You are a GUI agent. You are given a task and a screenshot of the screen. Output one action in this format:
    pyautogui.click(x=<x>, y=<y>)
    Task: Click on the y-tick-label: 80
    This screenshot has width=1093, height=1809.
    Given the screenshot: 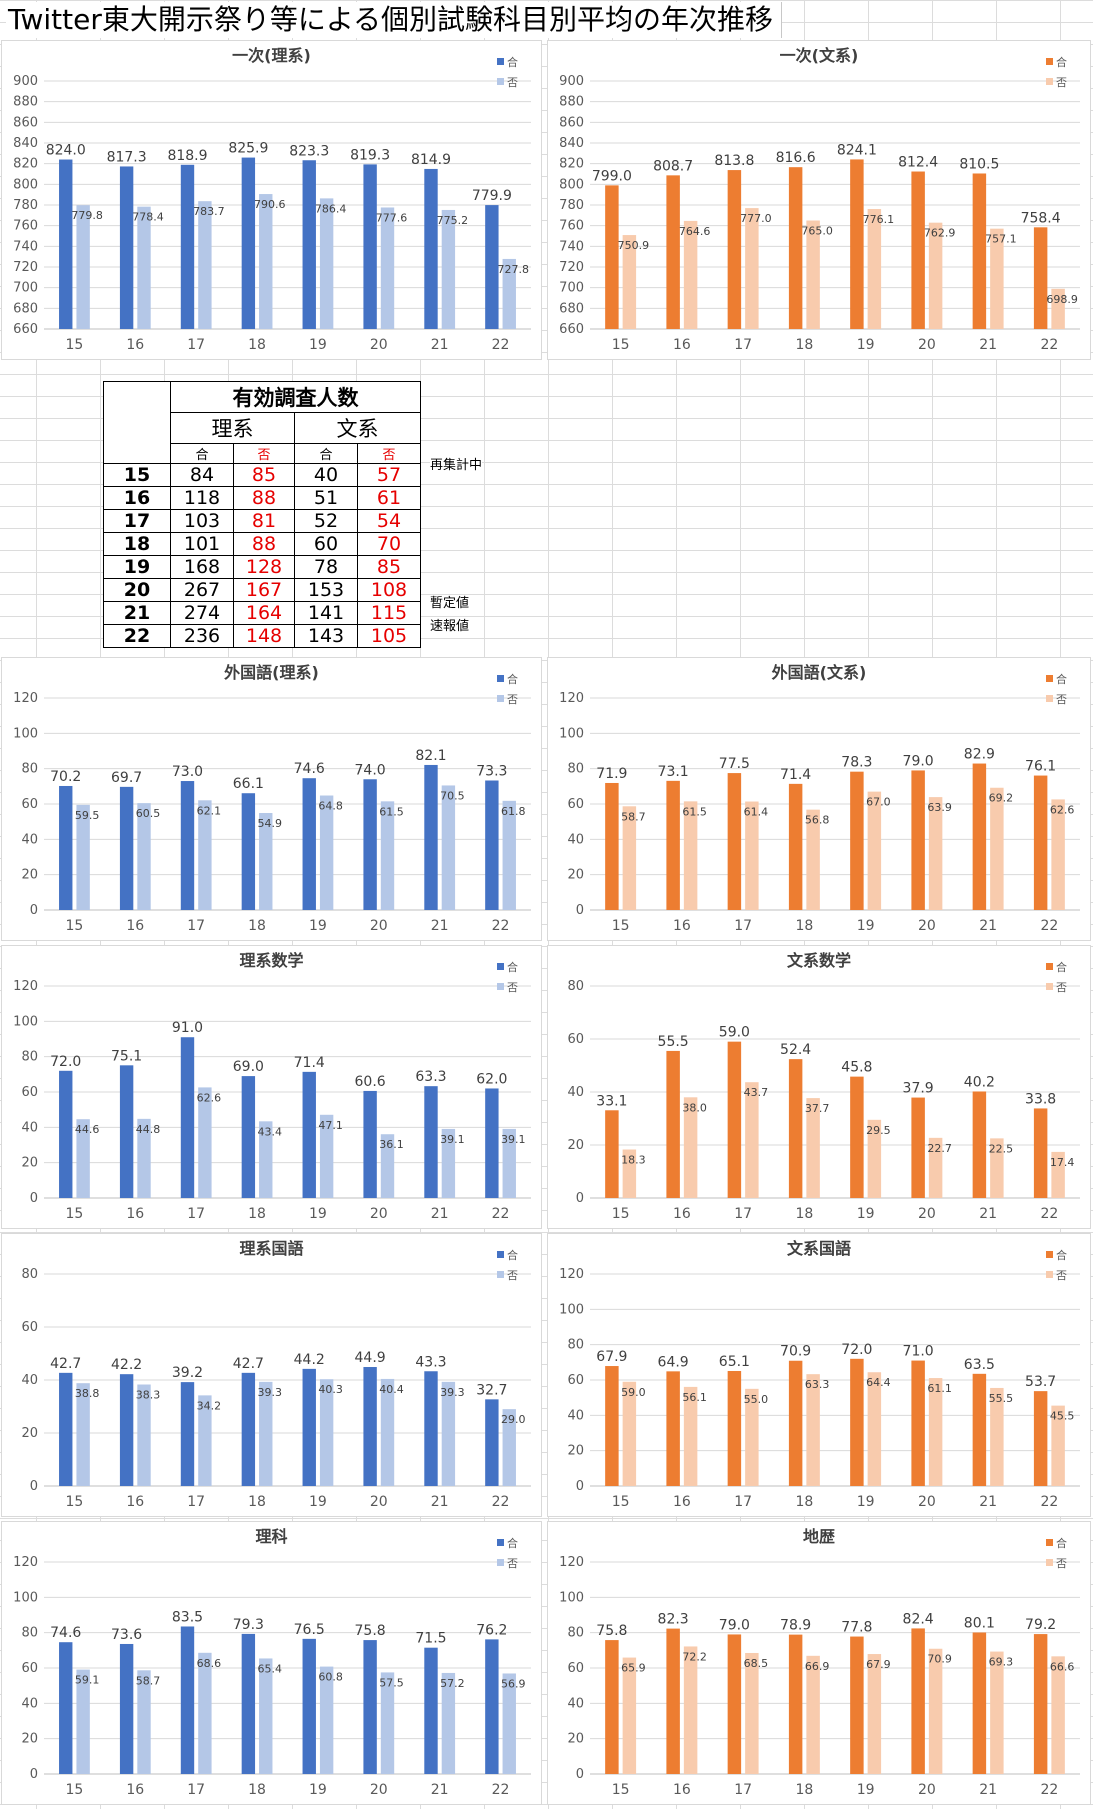 What is the action you would take?
    pyautogui.click(x=29, y=1057)
    